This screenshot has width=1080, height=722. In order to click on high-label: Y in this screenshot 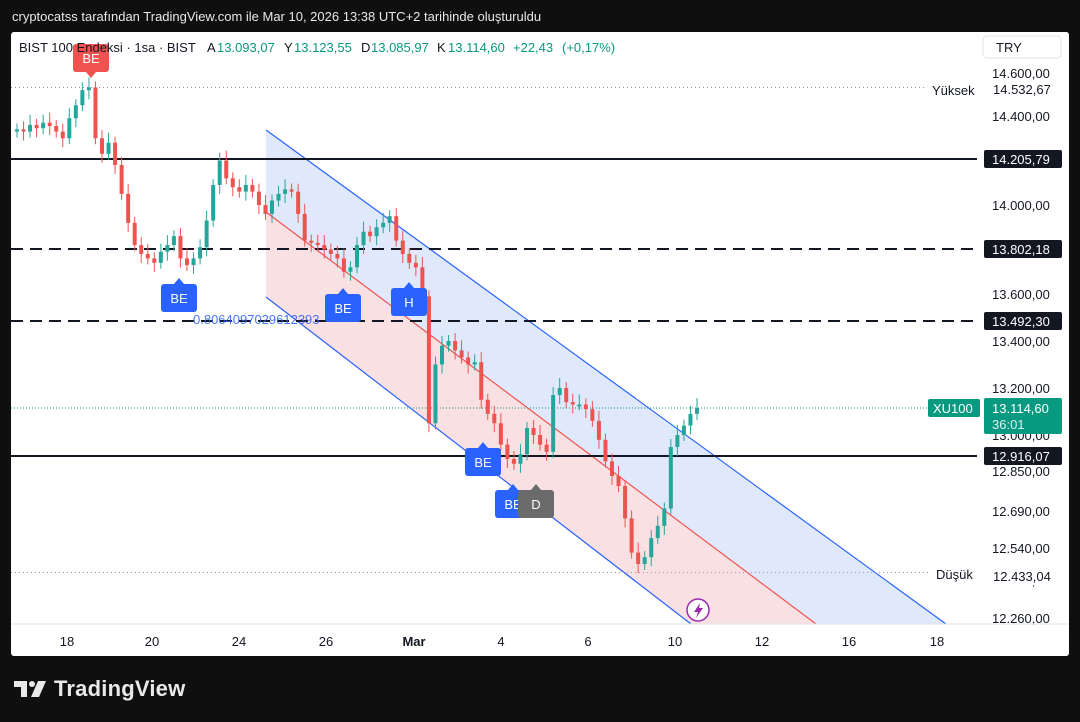, I will do `click(288, 47)`.